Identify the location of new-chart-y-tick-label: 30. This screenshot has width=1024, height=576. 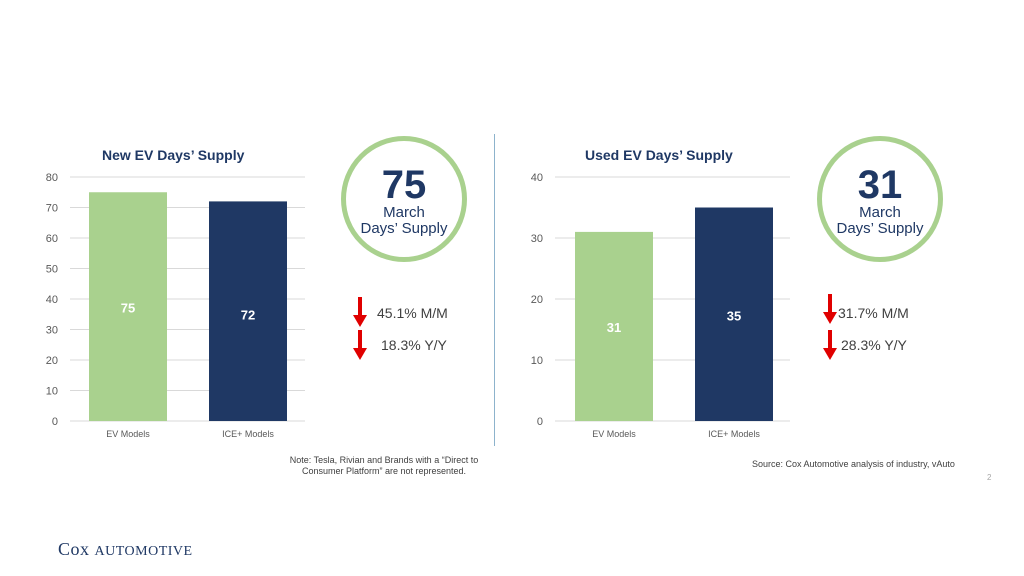
(52, 331).